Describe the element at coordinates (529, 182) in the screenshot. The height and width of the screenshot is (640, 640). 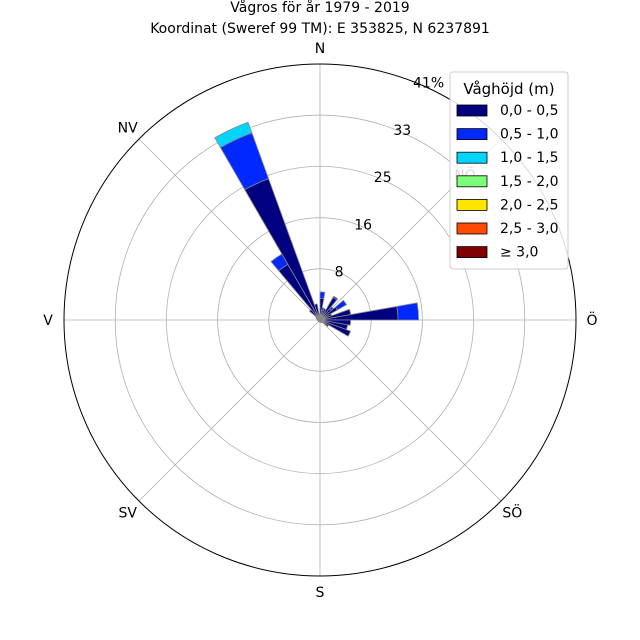
I see `legend-label-3: 1,5 - 2,0` at that location.